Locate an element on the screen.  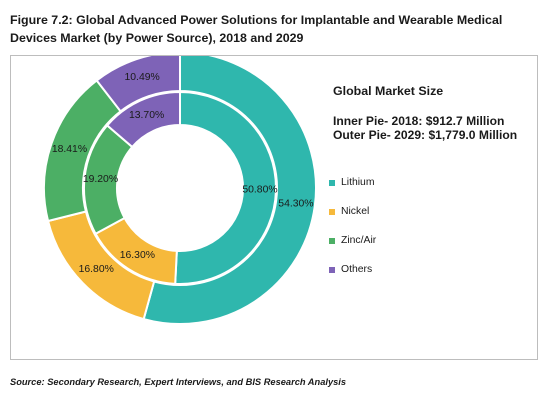
legend-label-zinc-air: Zinc/Air is located at coordinates (359, 240).